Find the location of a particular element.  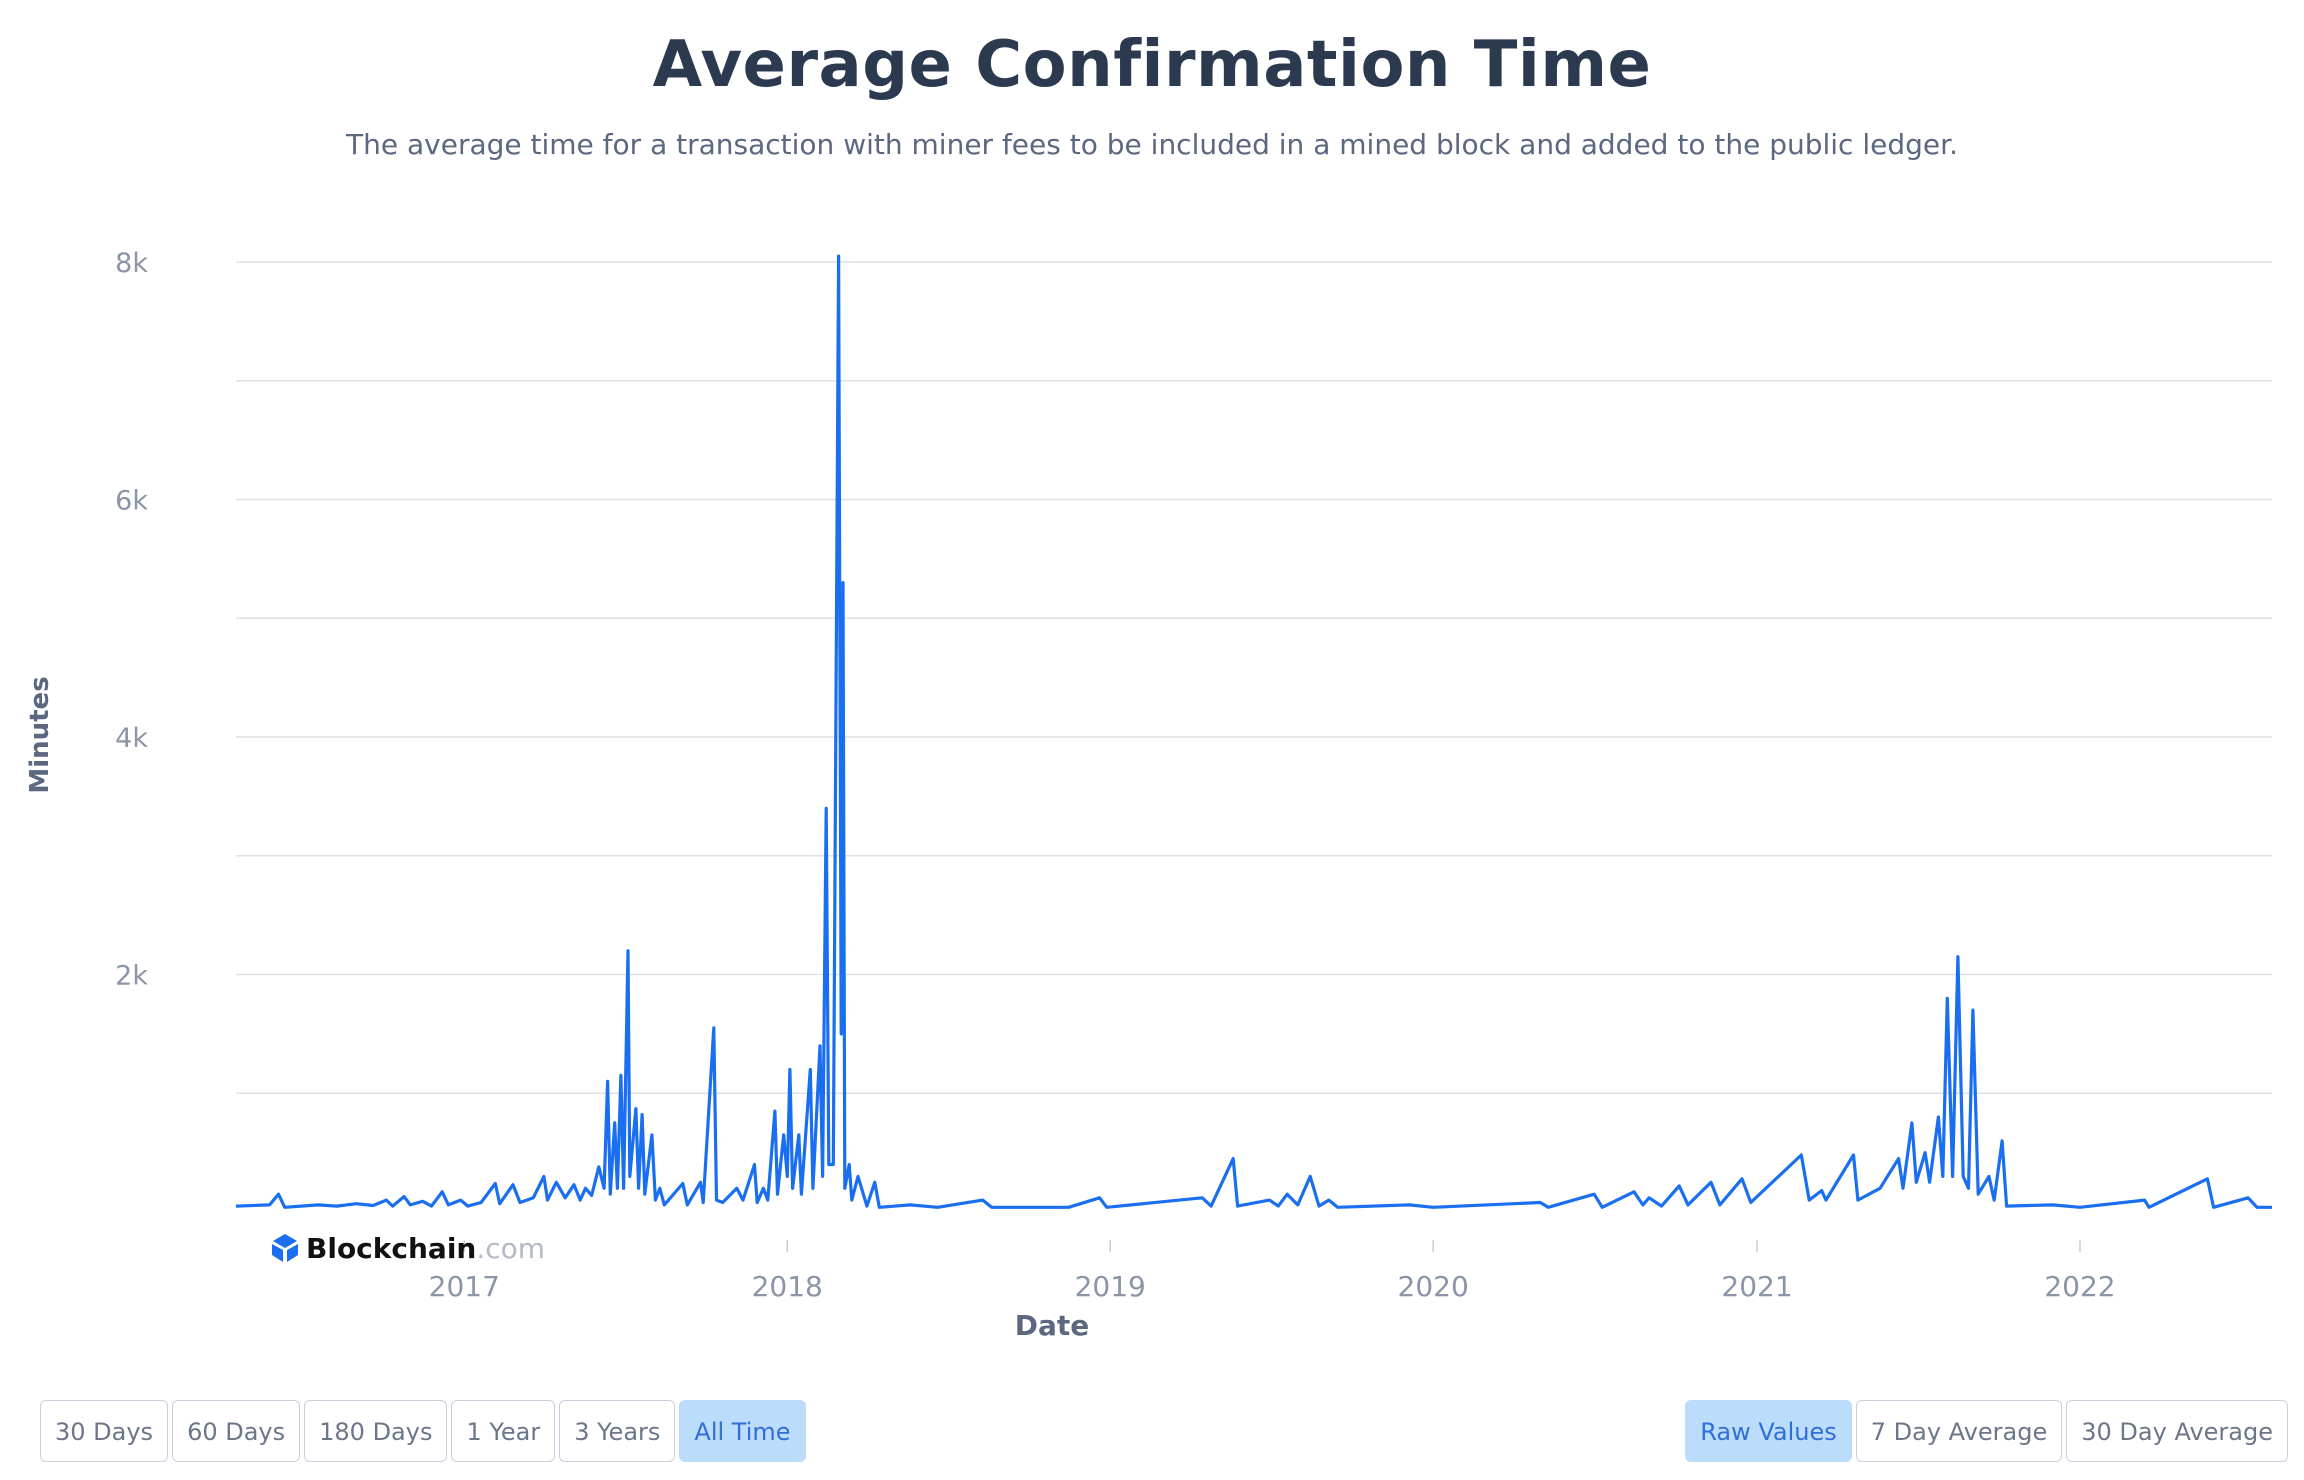

page-title: Average Confirmation Time is located at coordinates (1152, 65).